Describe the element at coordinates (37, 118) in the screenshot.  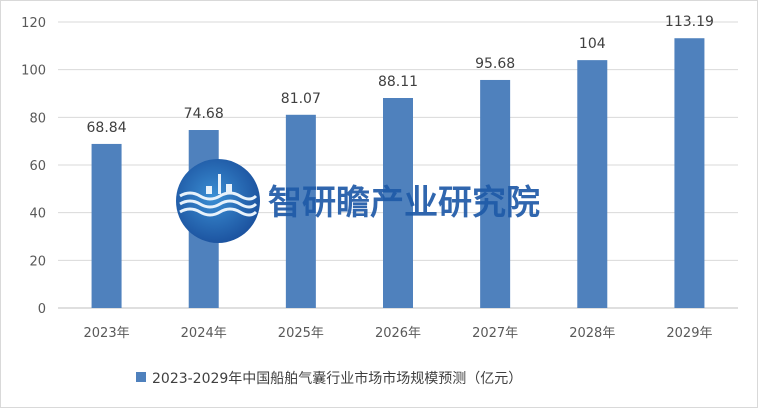
I see `y-tick-label: 80` at that location.